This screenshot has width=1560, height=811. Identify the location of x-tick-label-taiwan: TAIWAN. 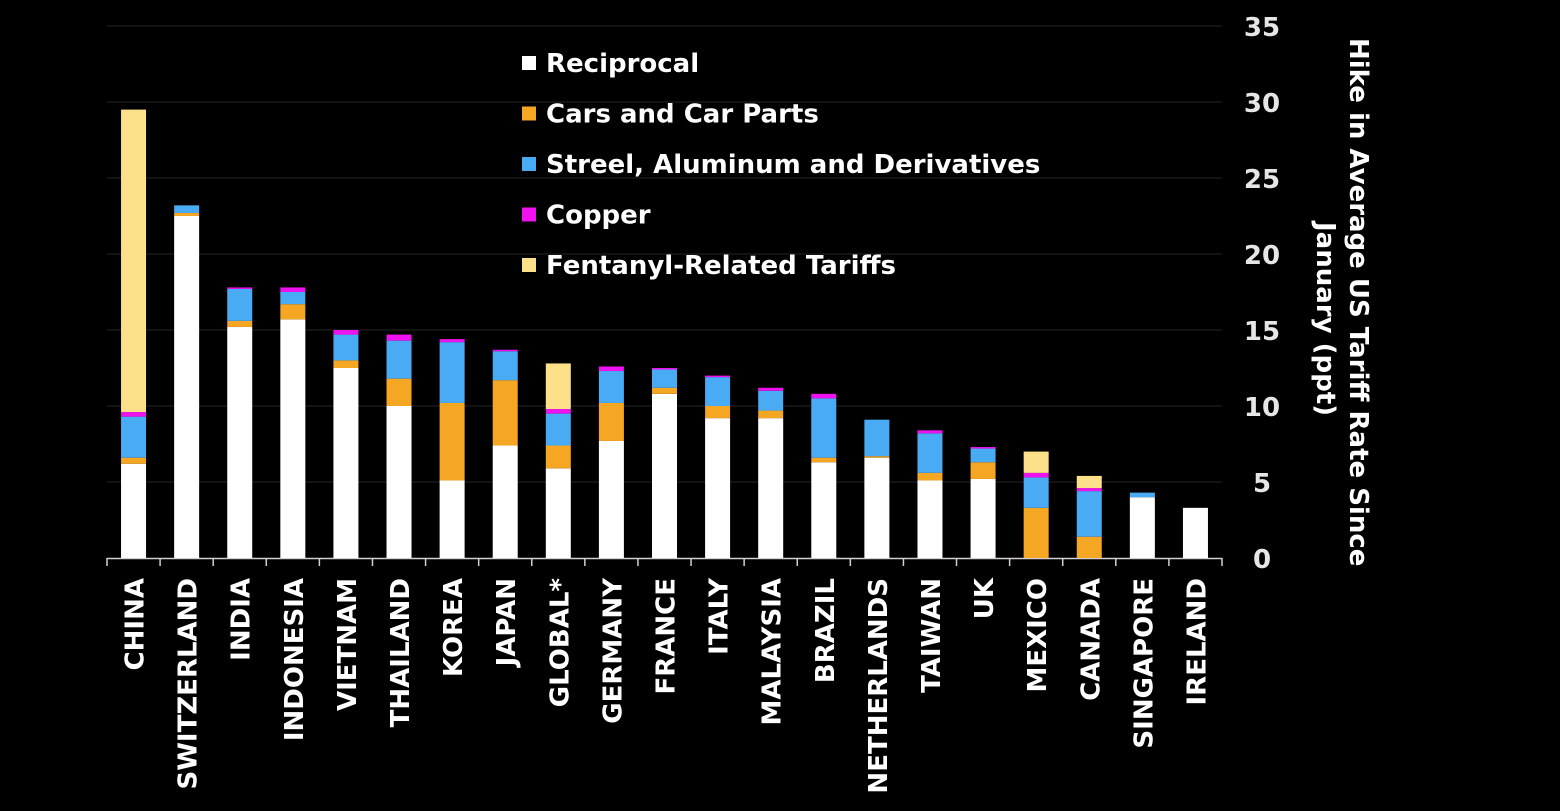
(932, 635).